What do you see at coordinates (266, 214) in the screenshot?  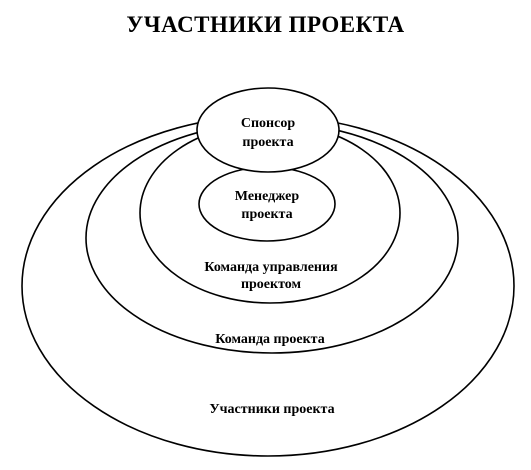 I see `manager-label-line2: проекта` at bounding box center [266, 214].